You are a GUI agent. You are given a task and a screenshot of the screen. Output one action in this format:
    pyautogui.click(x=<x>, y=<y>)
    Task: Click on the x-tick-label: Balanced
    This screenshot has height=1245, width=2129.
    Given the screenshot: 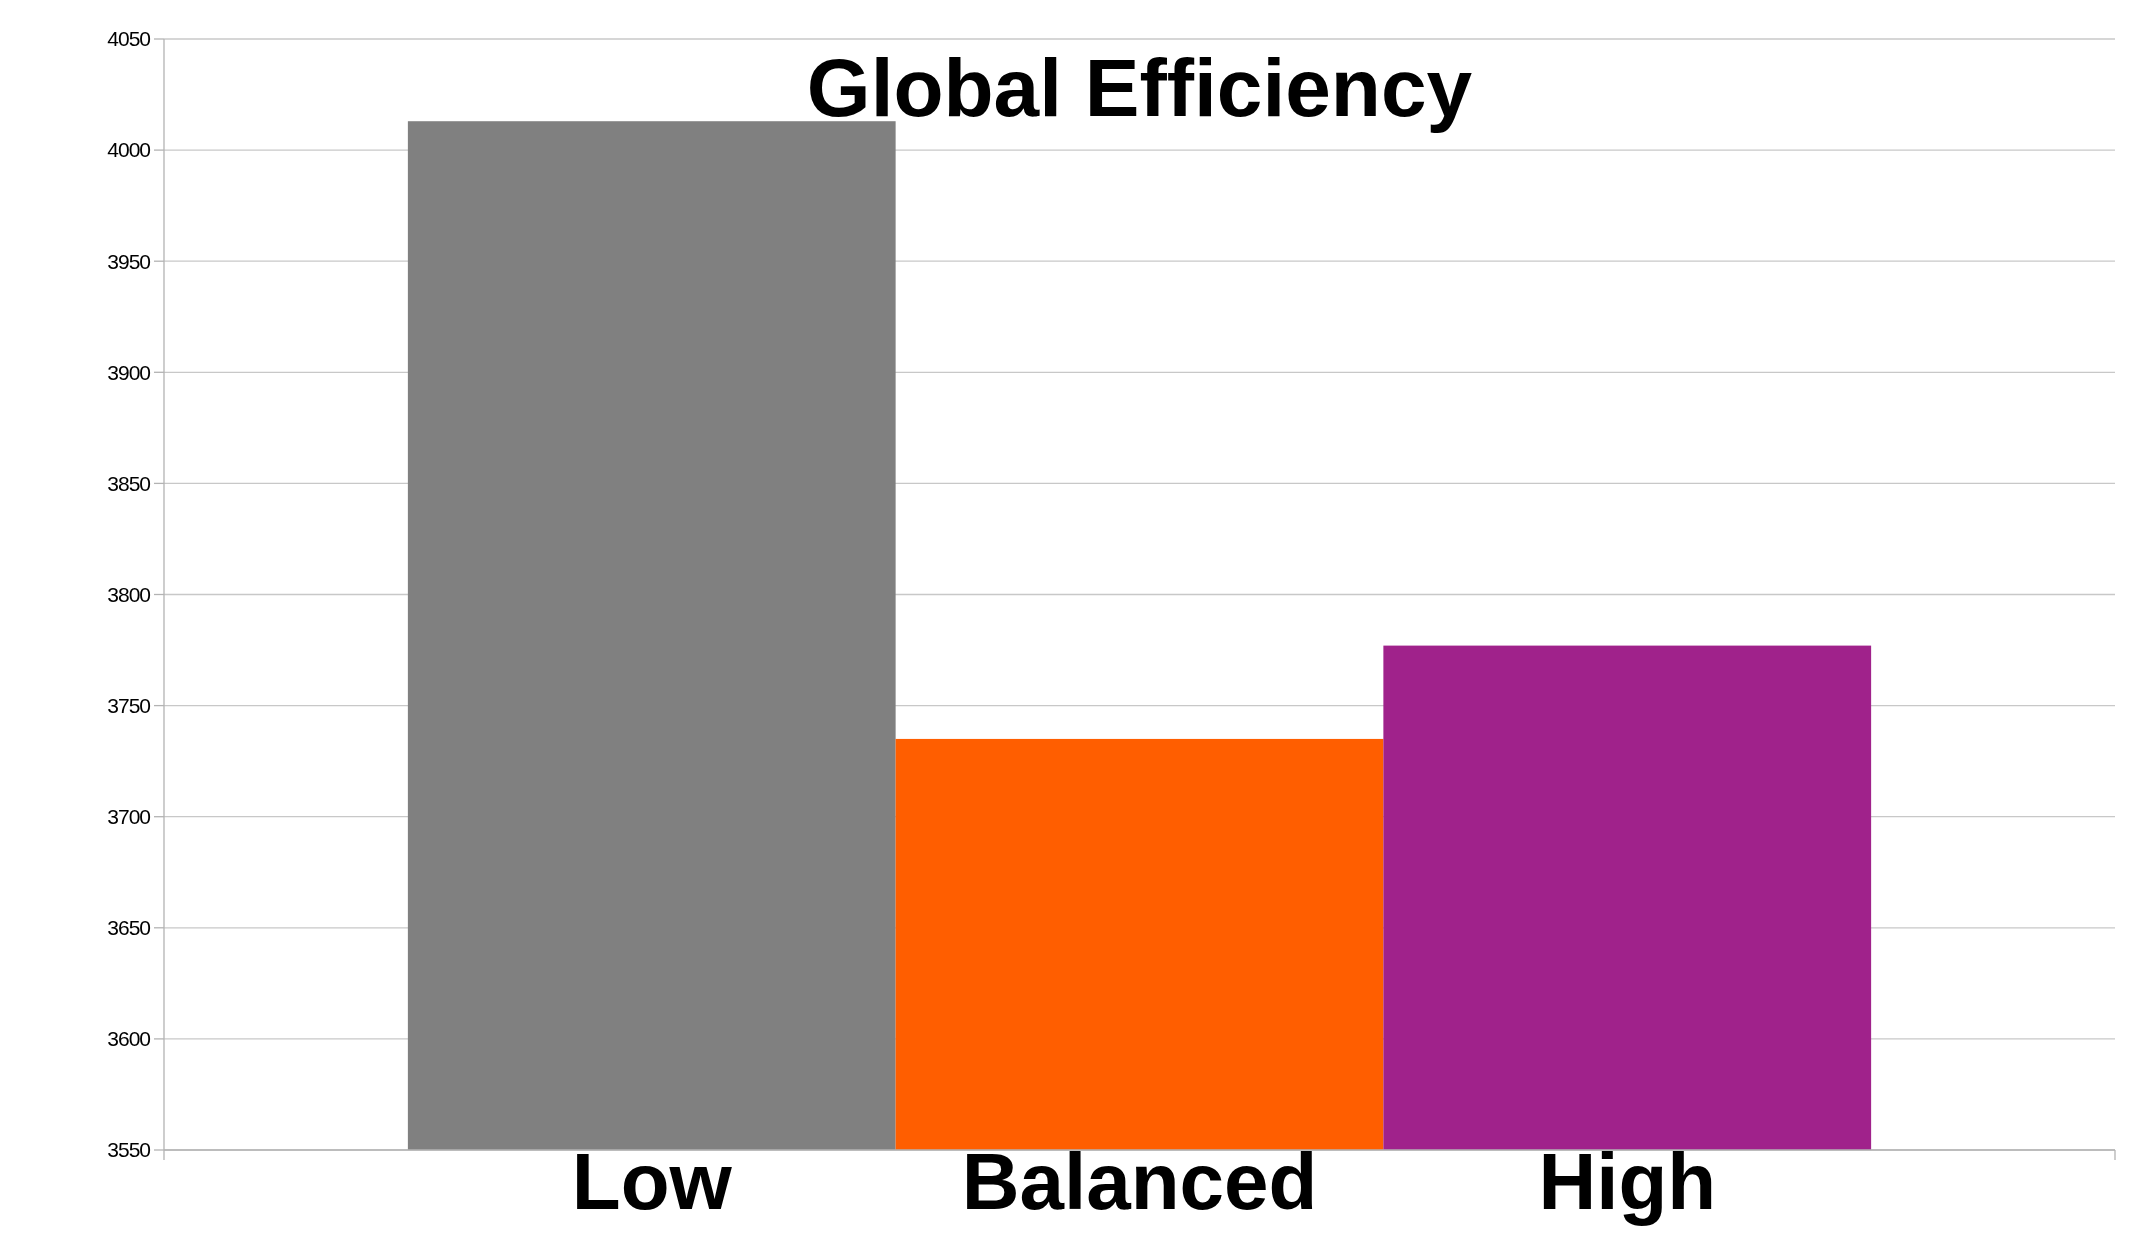 What is the action you would take?
    pyautogui.click(x=1139, y=1181)
    